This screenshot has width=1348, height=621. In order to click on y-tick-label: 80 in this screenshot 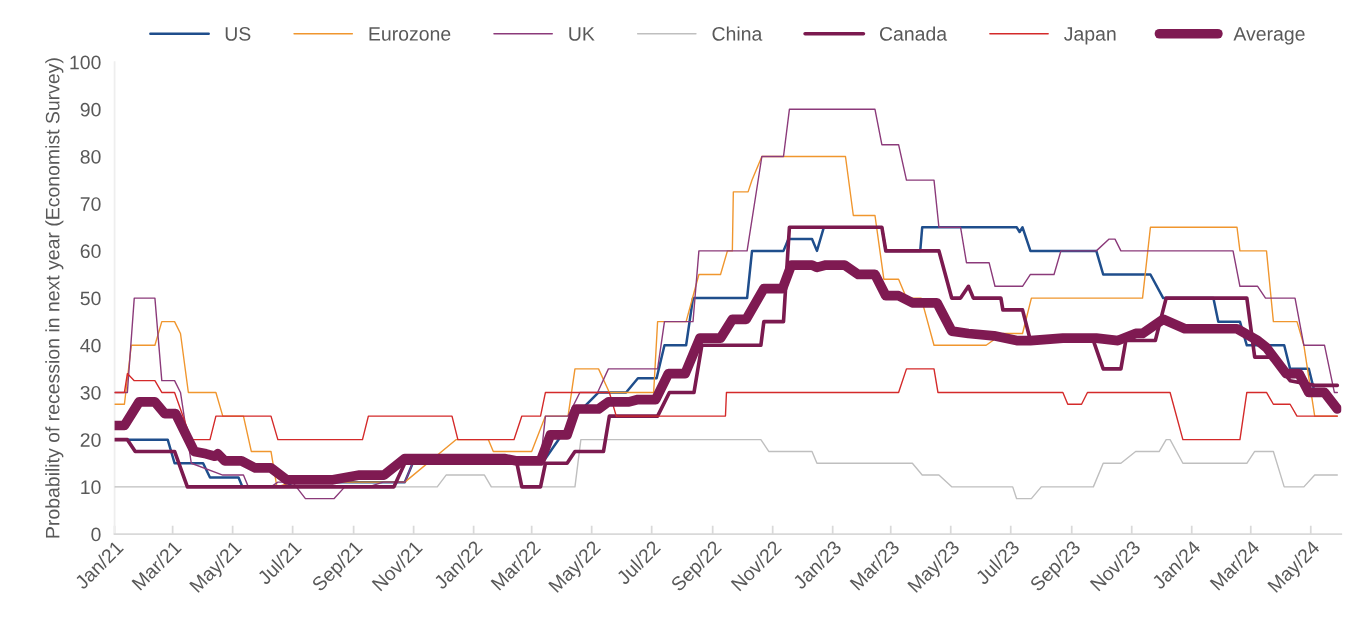, I will do `click(90, 156)`.